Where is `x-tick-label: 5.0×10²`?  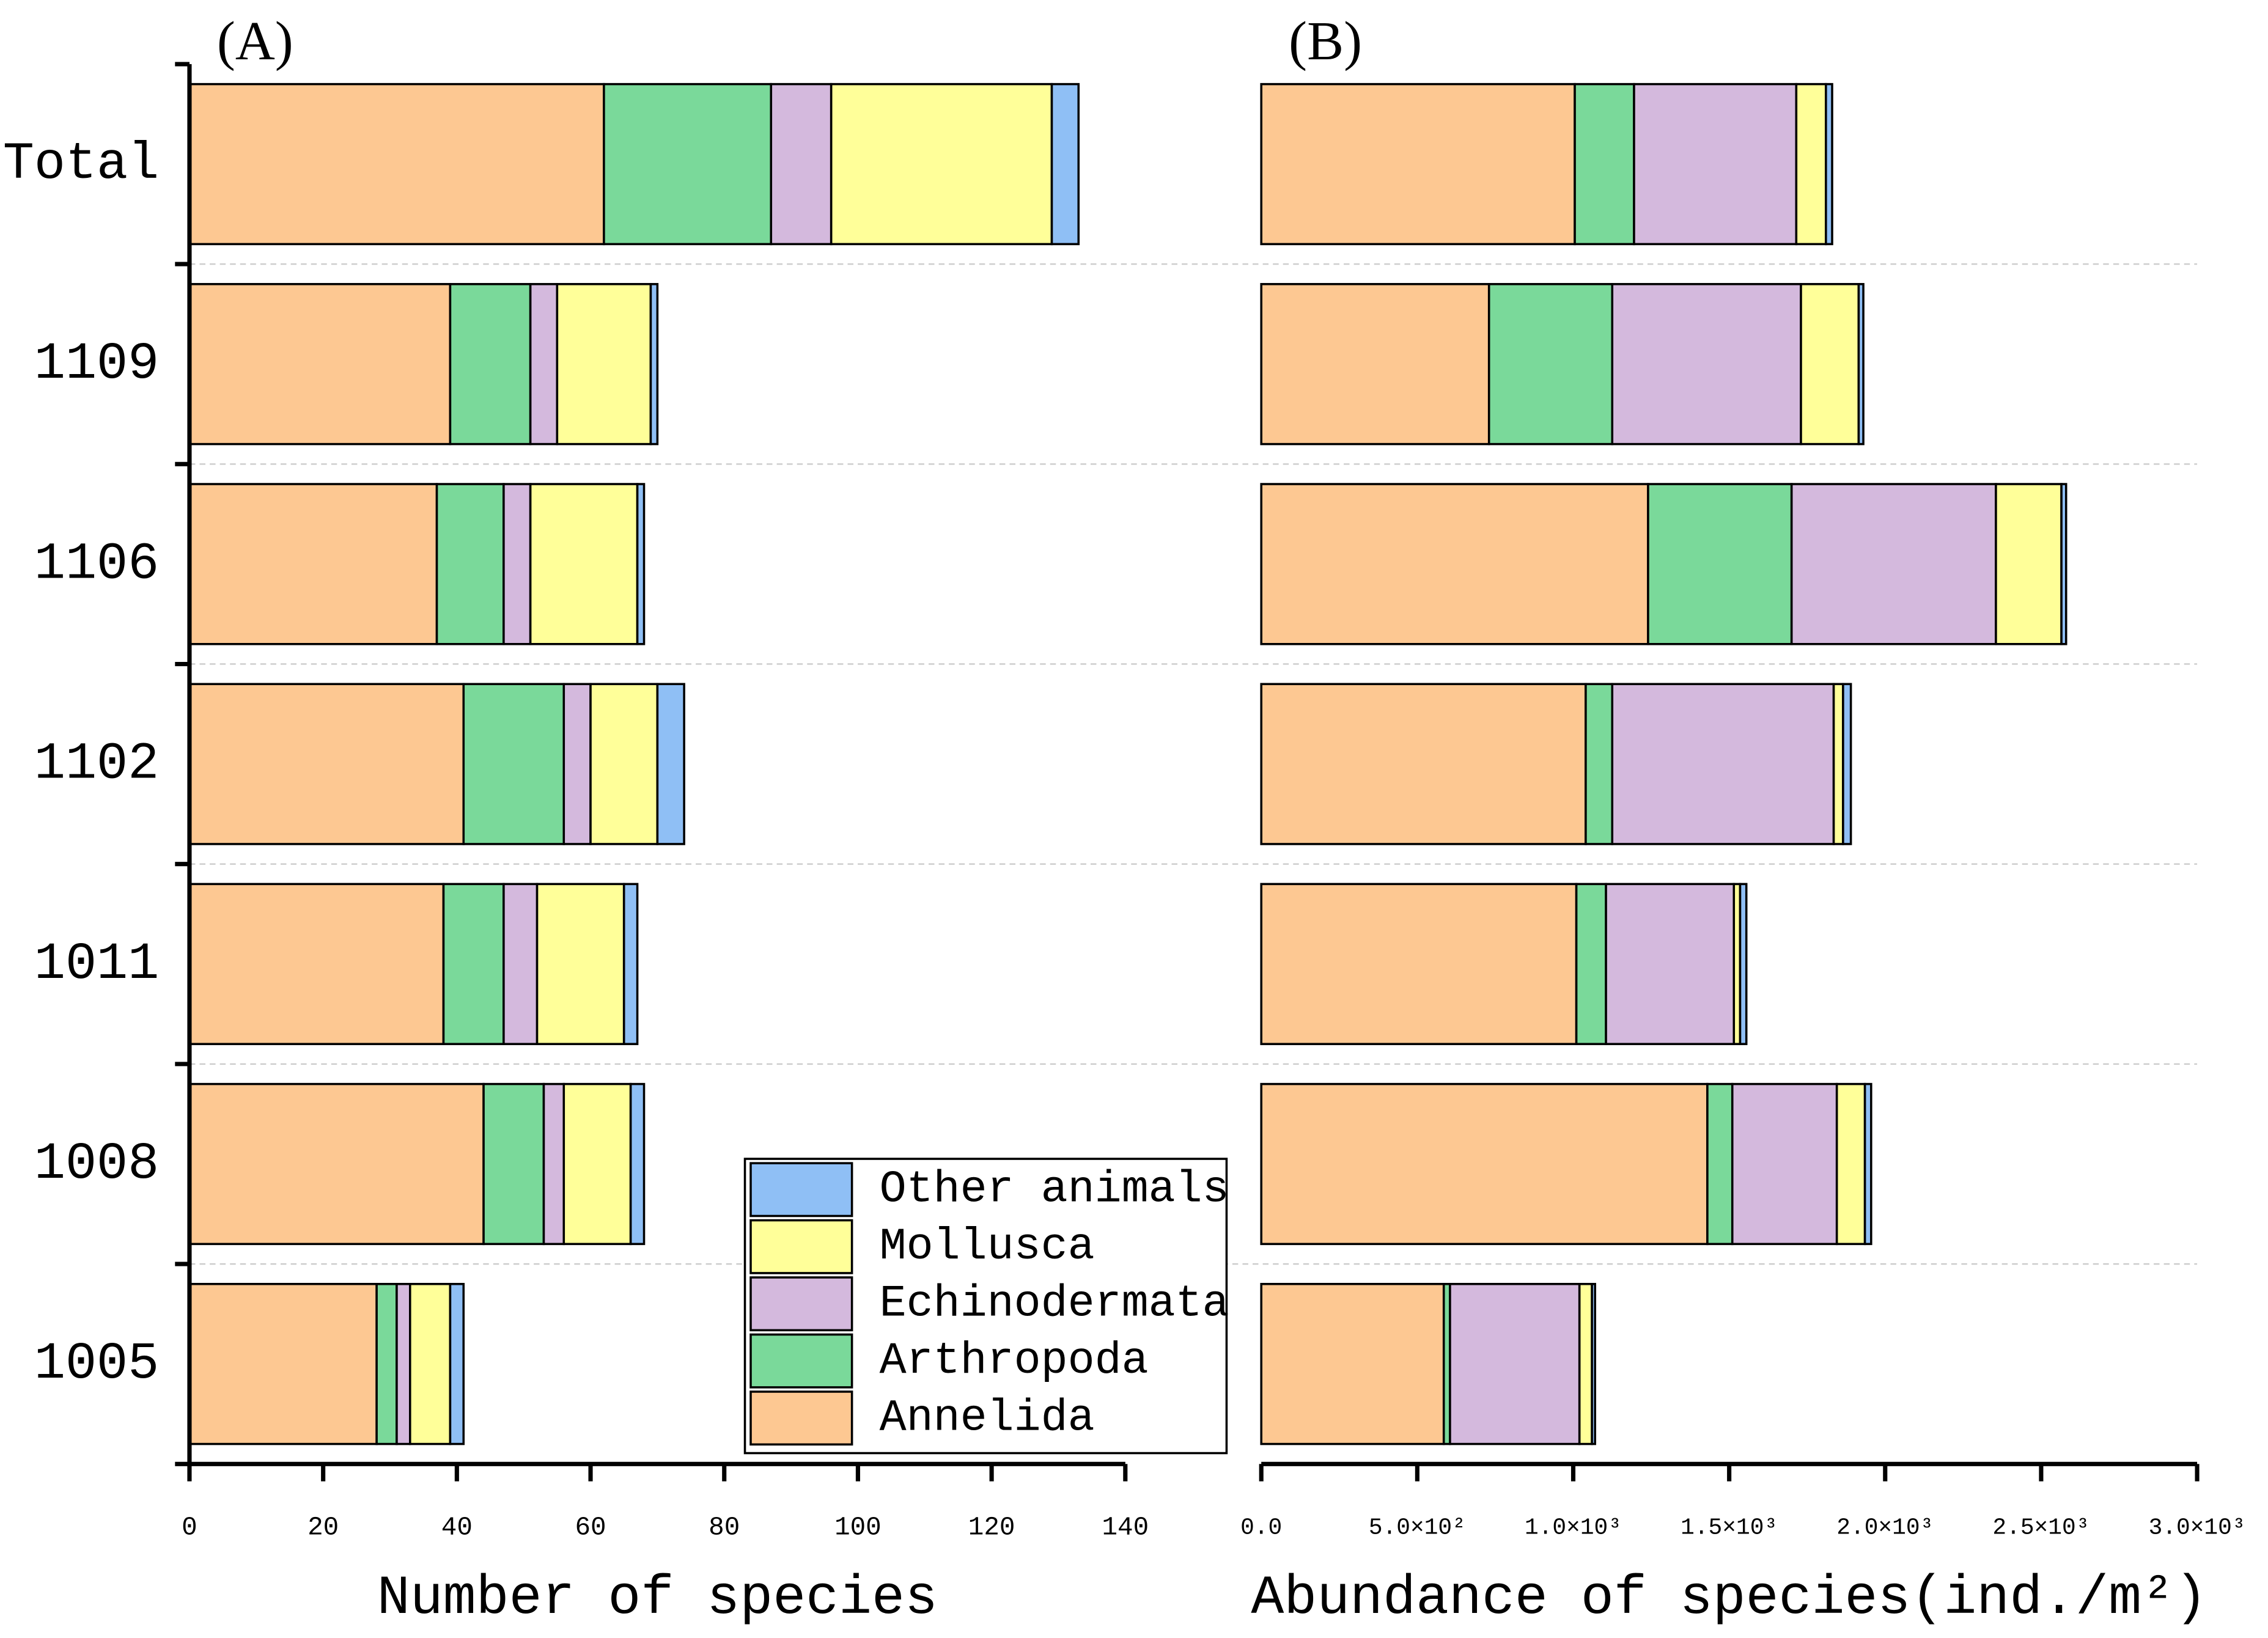
x-tick-label: 5.0×10² is located at coordinates (1417, 1528).